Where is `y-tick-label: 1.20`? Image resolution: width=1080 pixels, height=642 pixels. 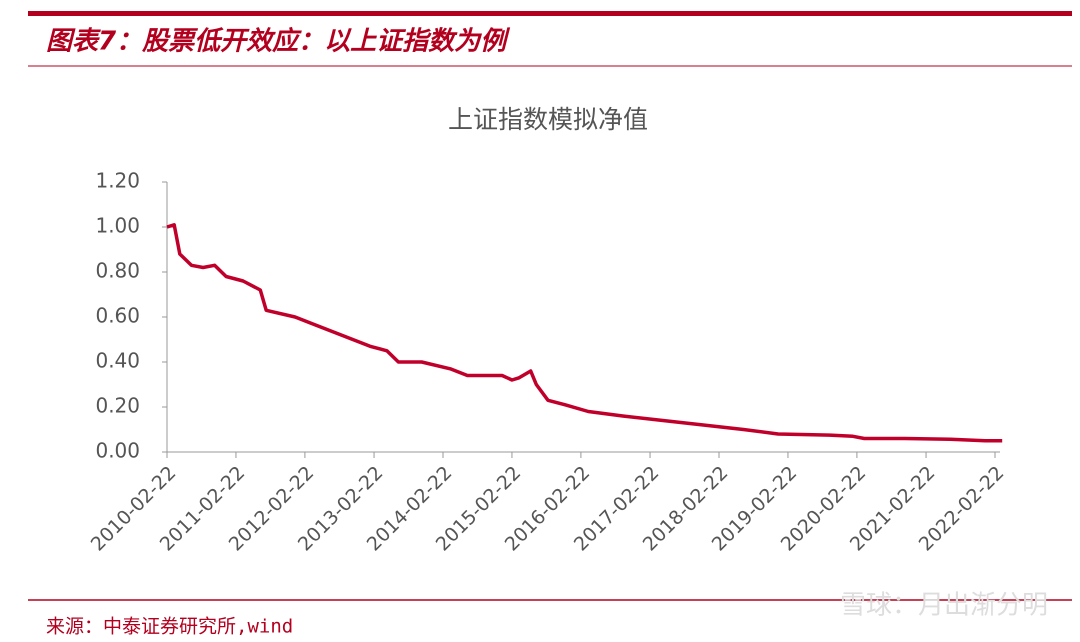 y-tick-label: 1.20 is located at coordinates (117, 181).